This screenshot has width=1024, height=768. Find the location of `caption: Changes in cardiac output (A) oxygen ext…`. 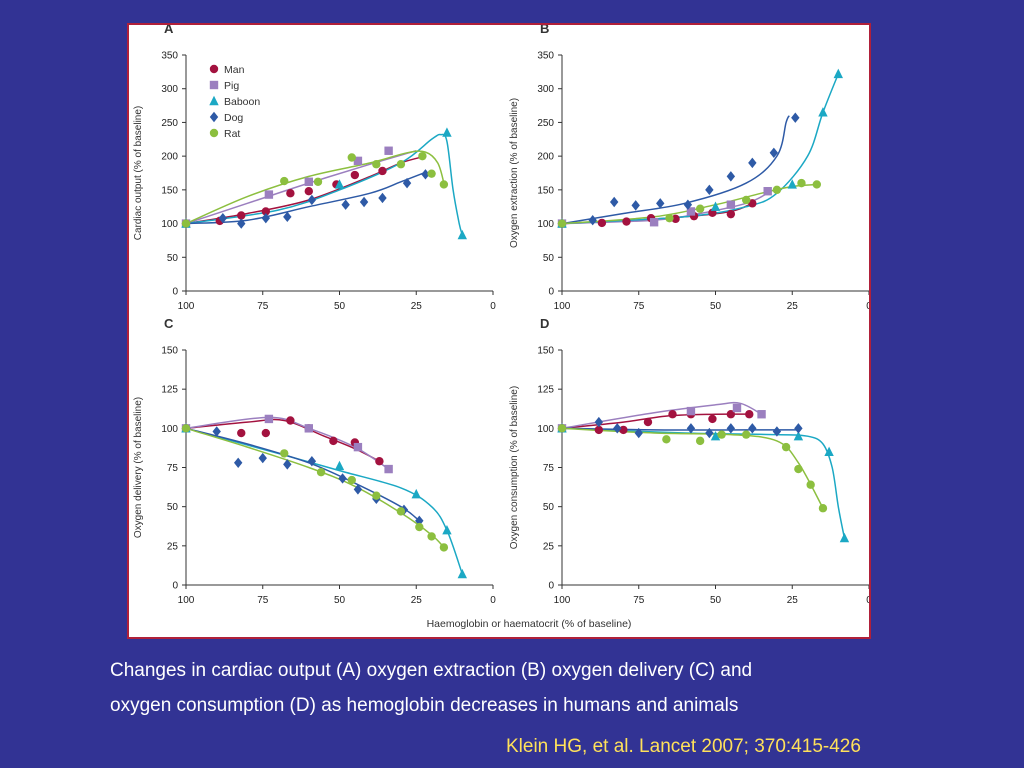

caption: Changes in cardiac output (A) oxygen ext… is located at coordinates (510, 688).